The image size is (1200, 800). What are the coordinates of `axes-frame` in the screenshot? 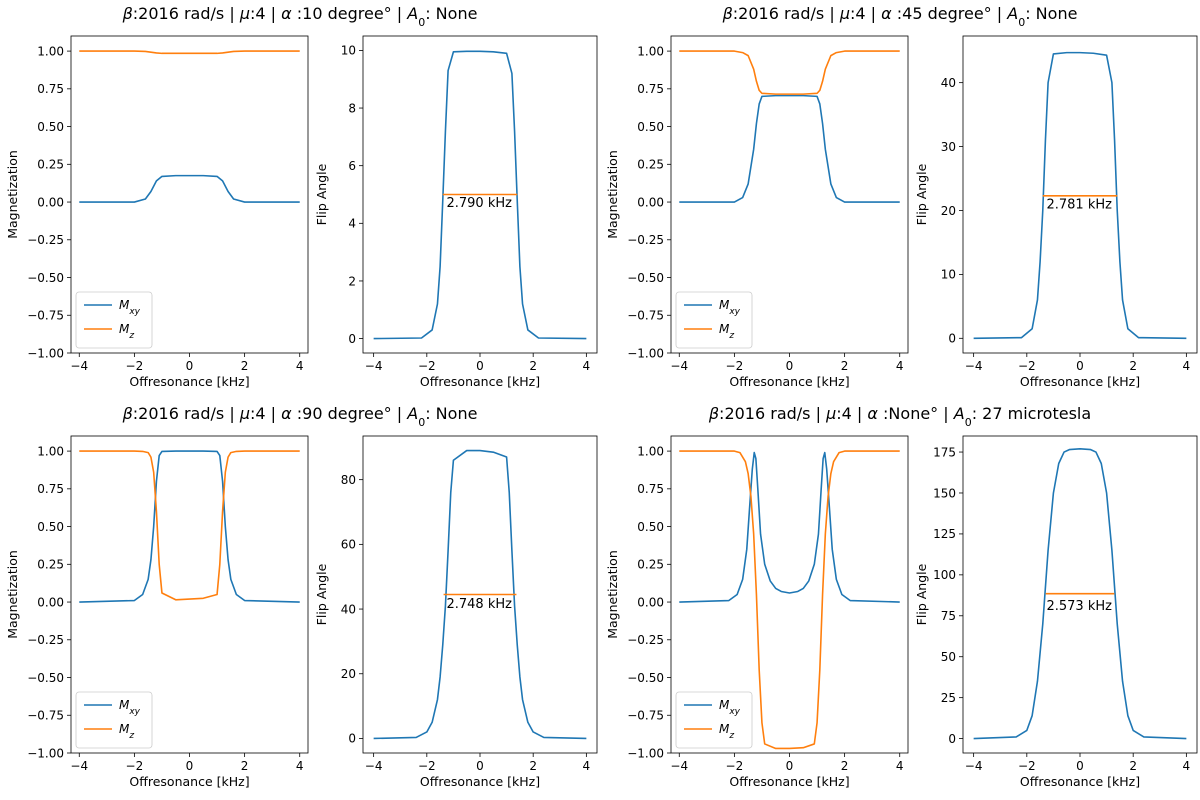 It's located at (1080, 594).